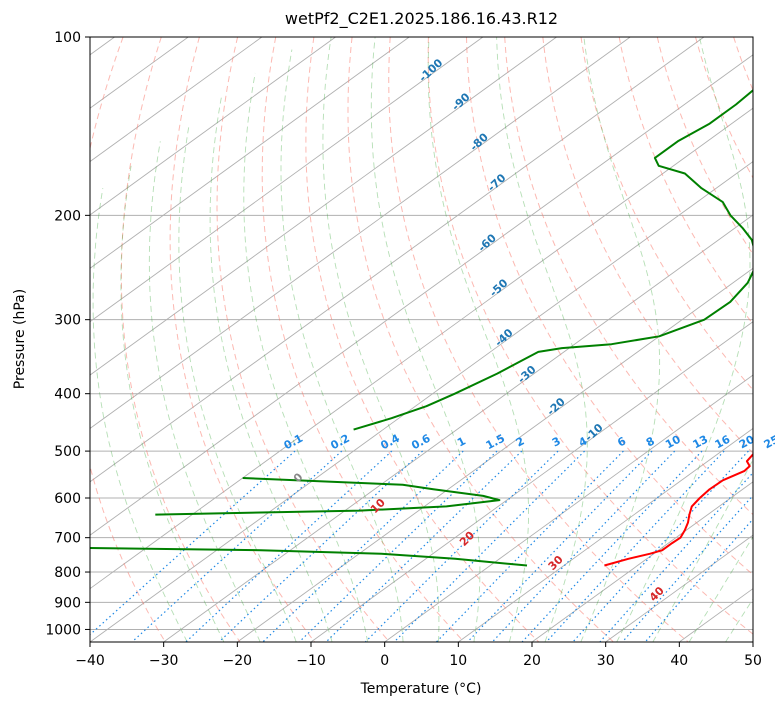  What do you see at coordinates (67, 452) in the screenshot?
I see `y-tick-label: 500` at bounding box center [67, 452].